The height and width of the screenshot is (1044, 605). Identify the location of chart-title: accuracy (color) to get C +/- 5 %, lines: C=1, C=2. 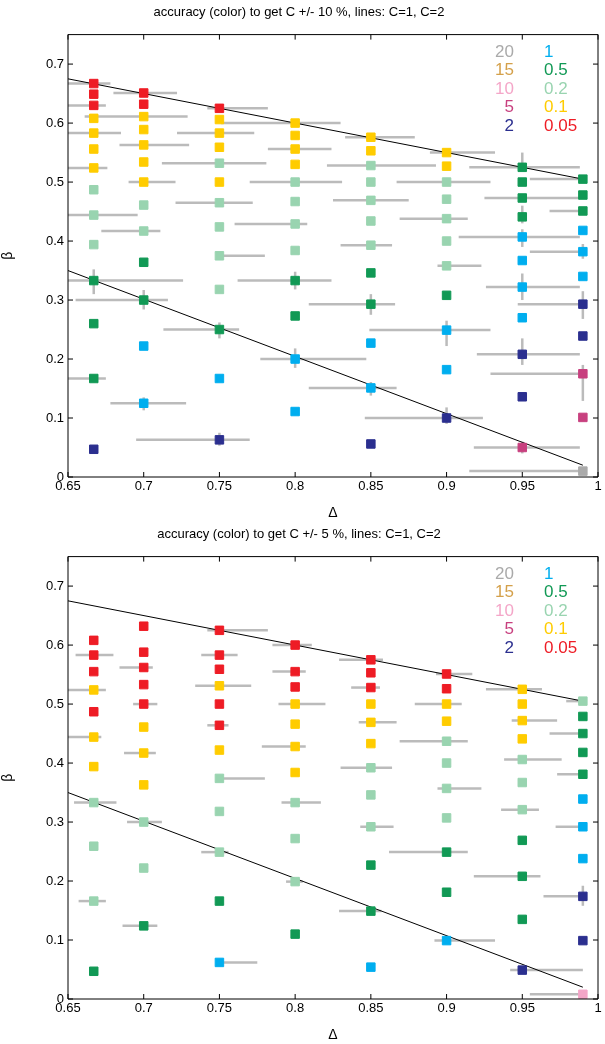
(299, 534).